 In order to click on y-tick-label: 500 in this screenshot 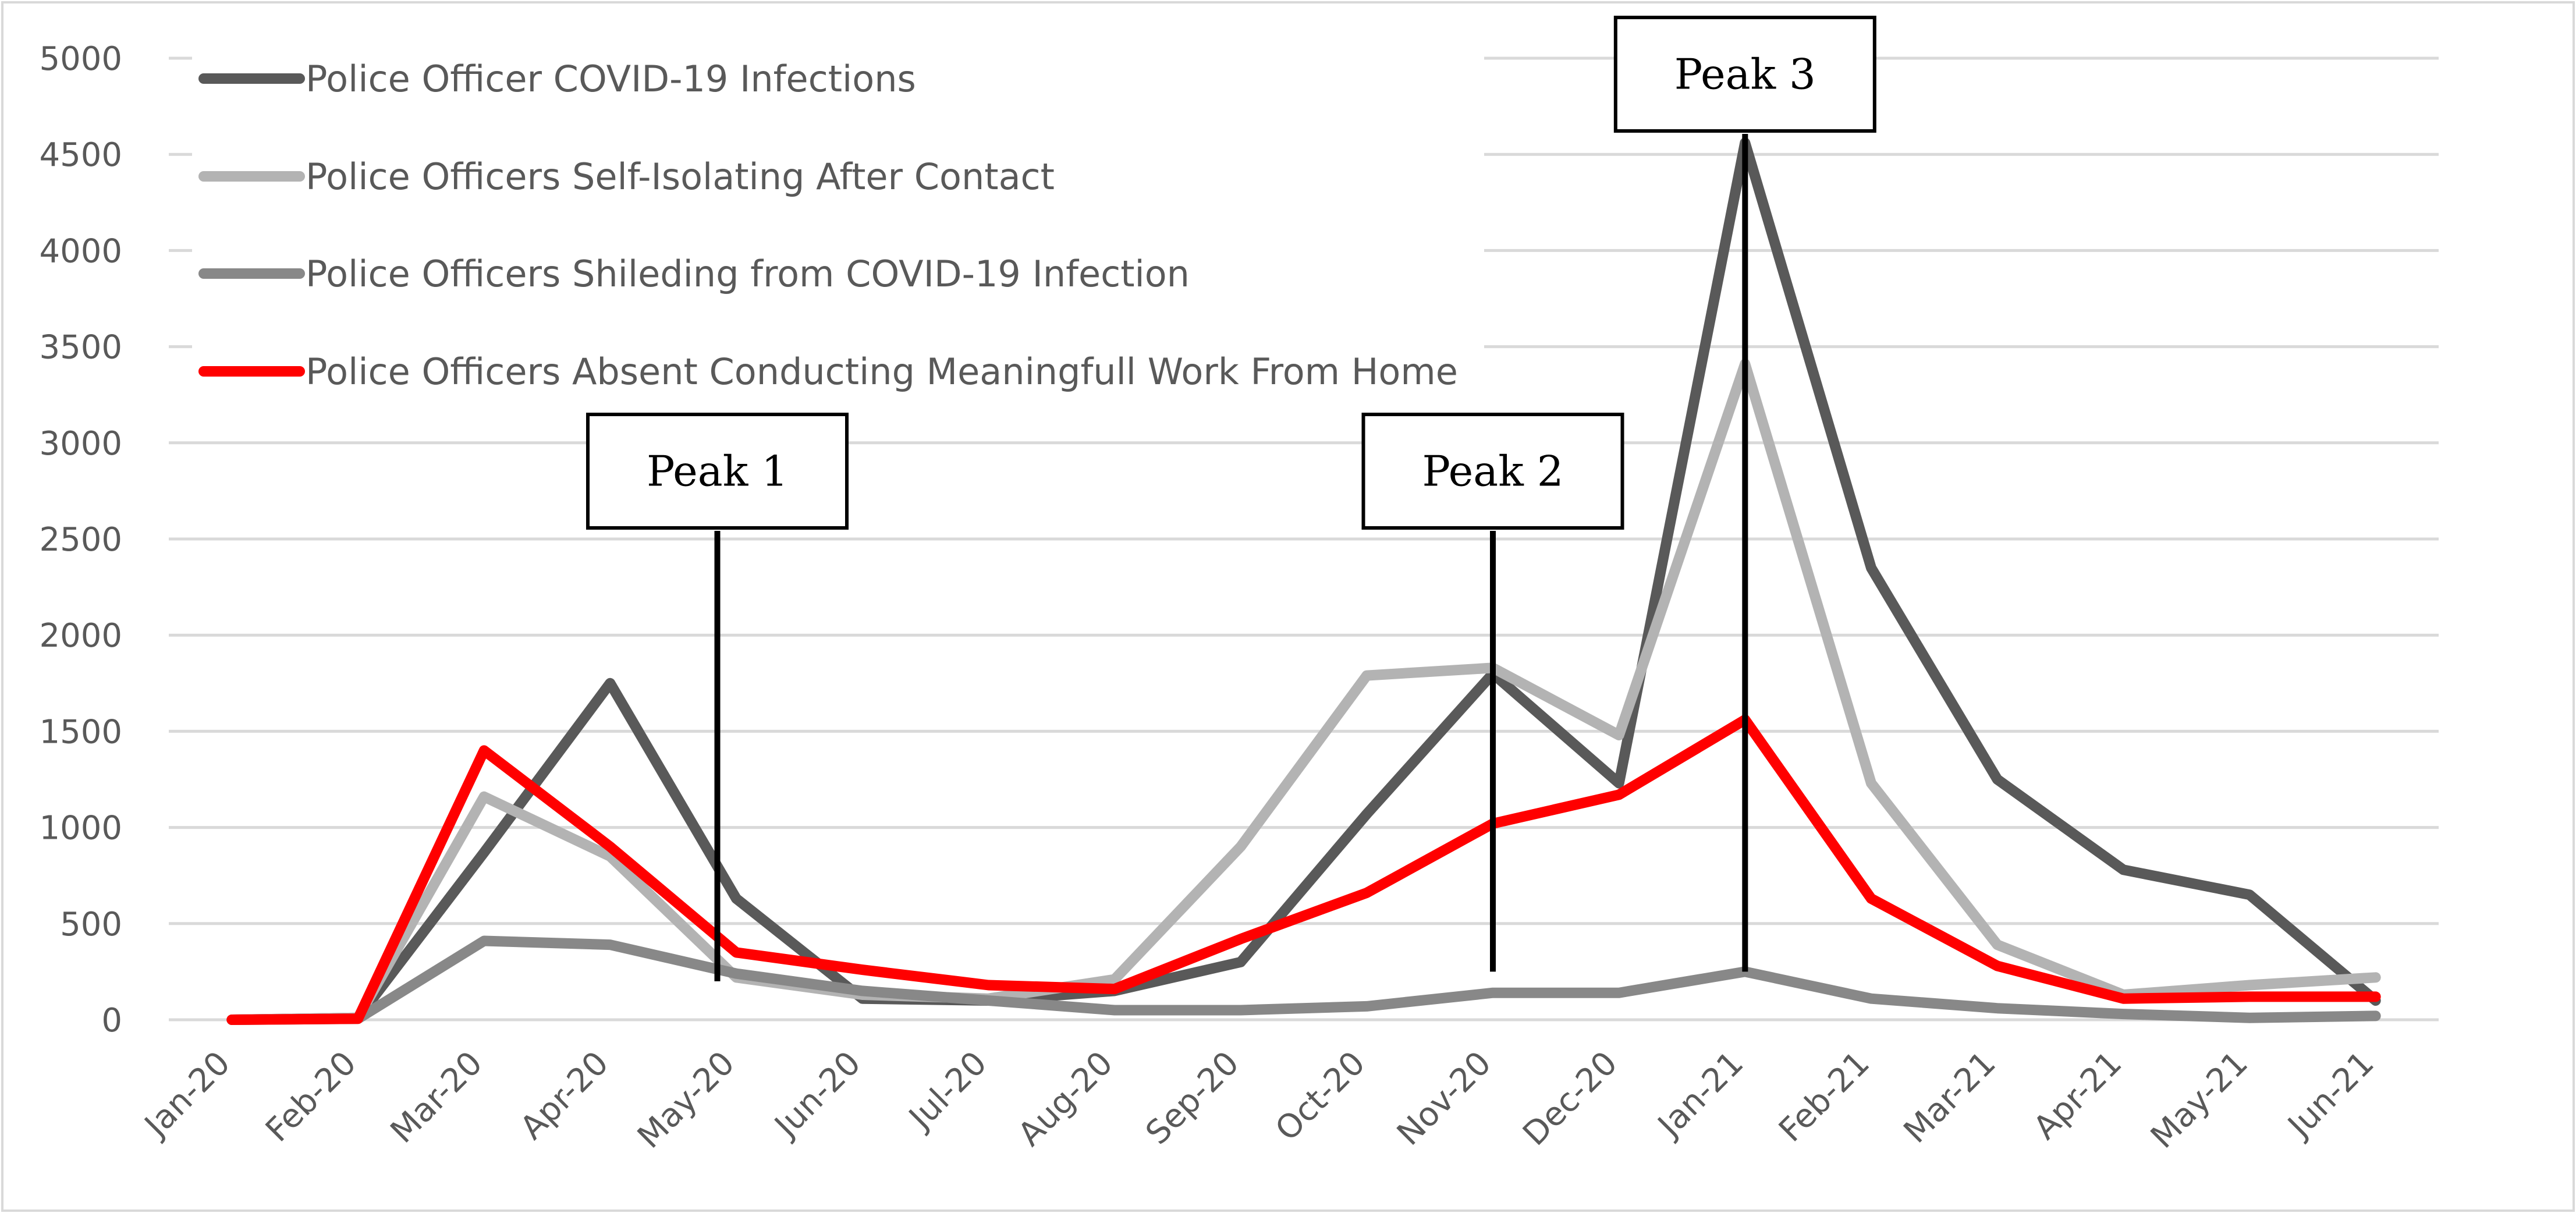, I will do `click(91, 925)`.